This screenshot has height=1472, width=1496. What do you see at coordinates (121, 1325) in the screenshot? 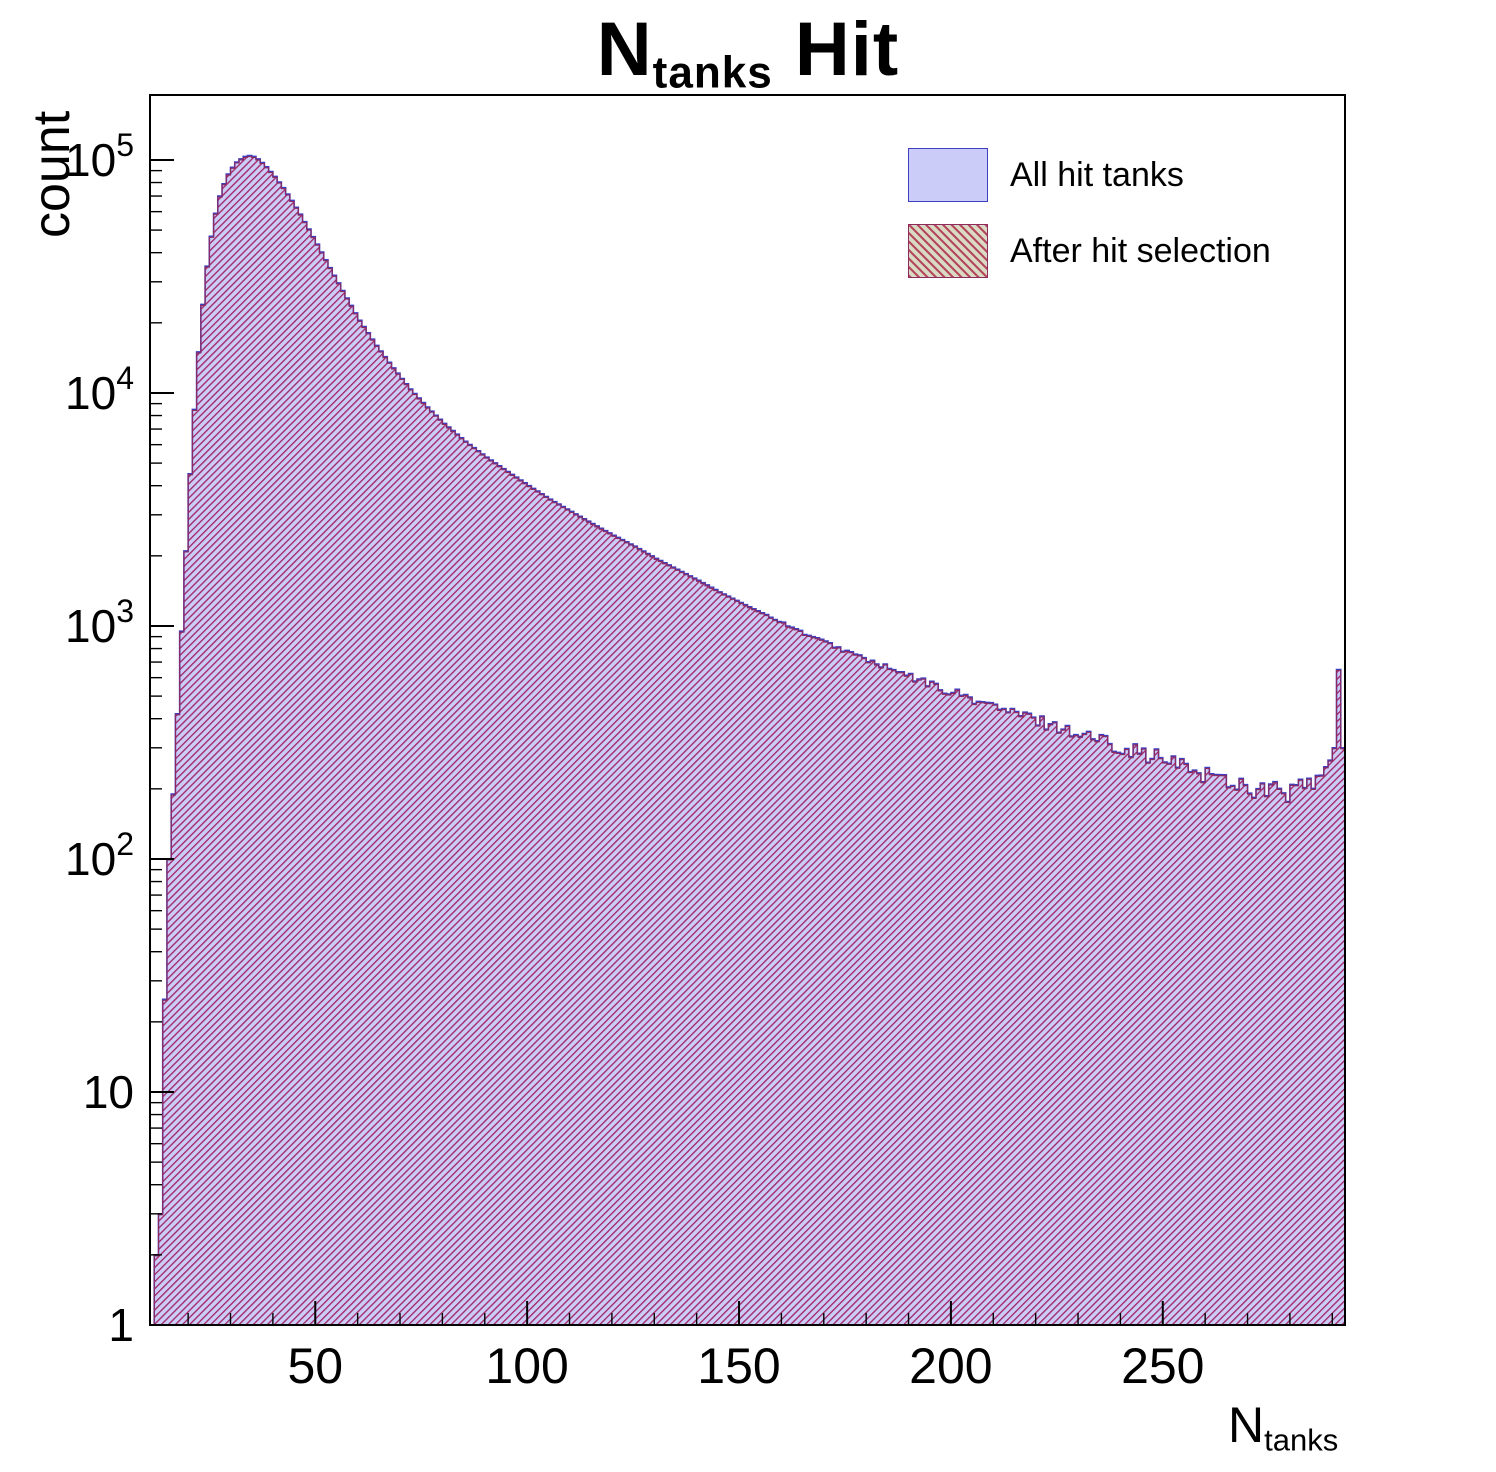
I see `y-tick-label: 1` at bounding box center [121, 1325].